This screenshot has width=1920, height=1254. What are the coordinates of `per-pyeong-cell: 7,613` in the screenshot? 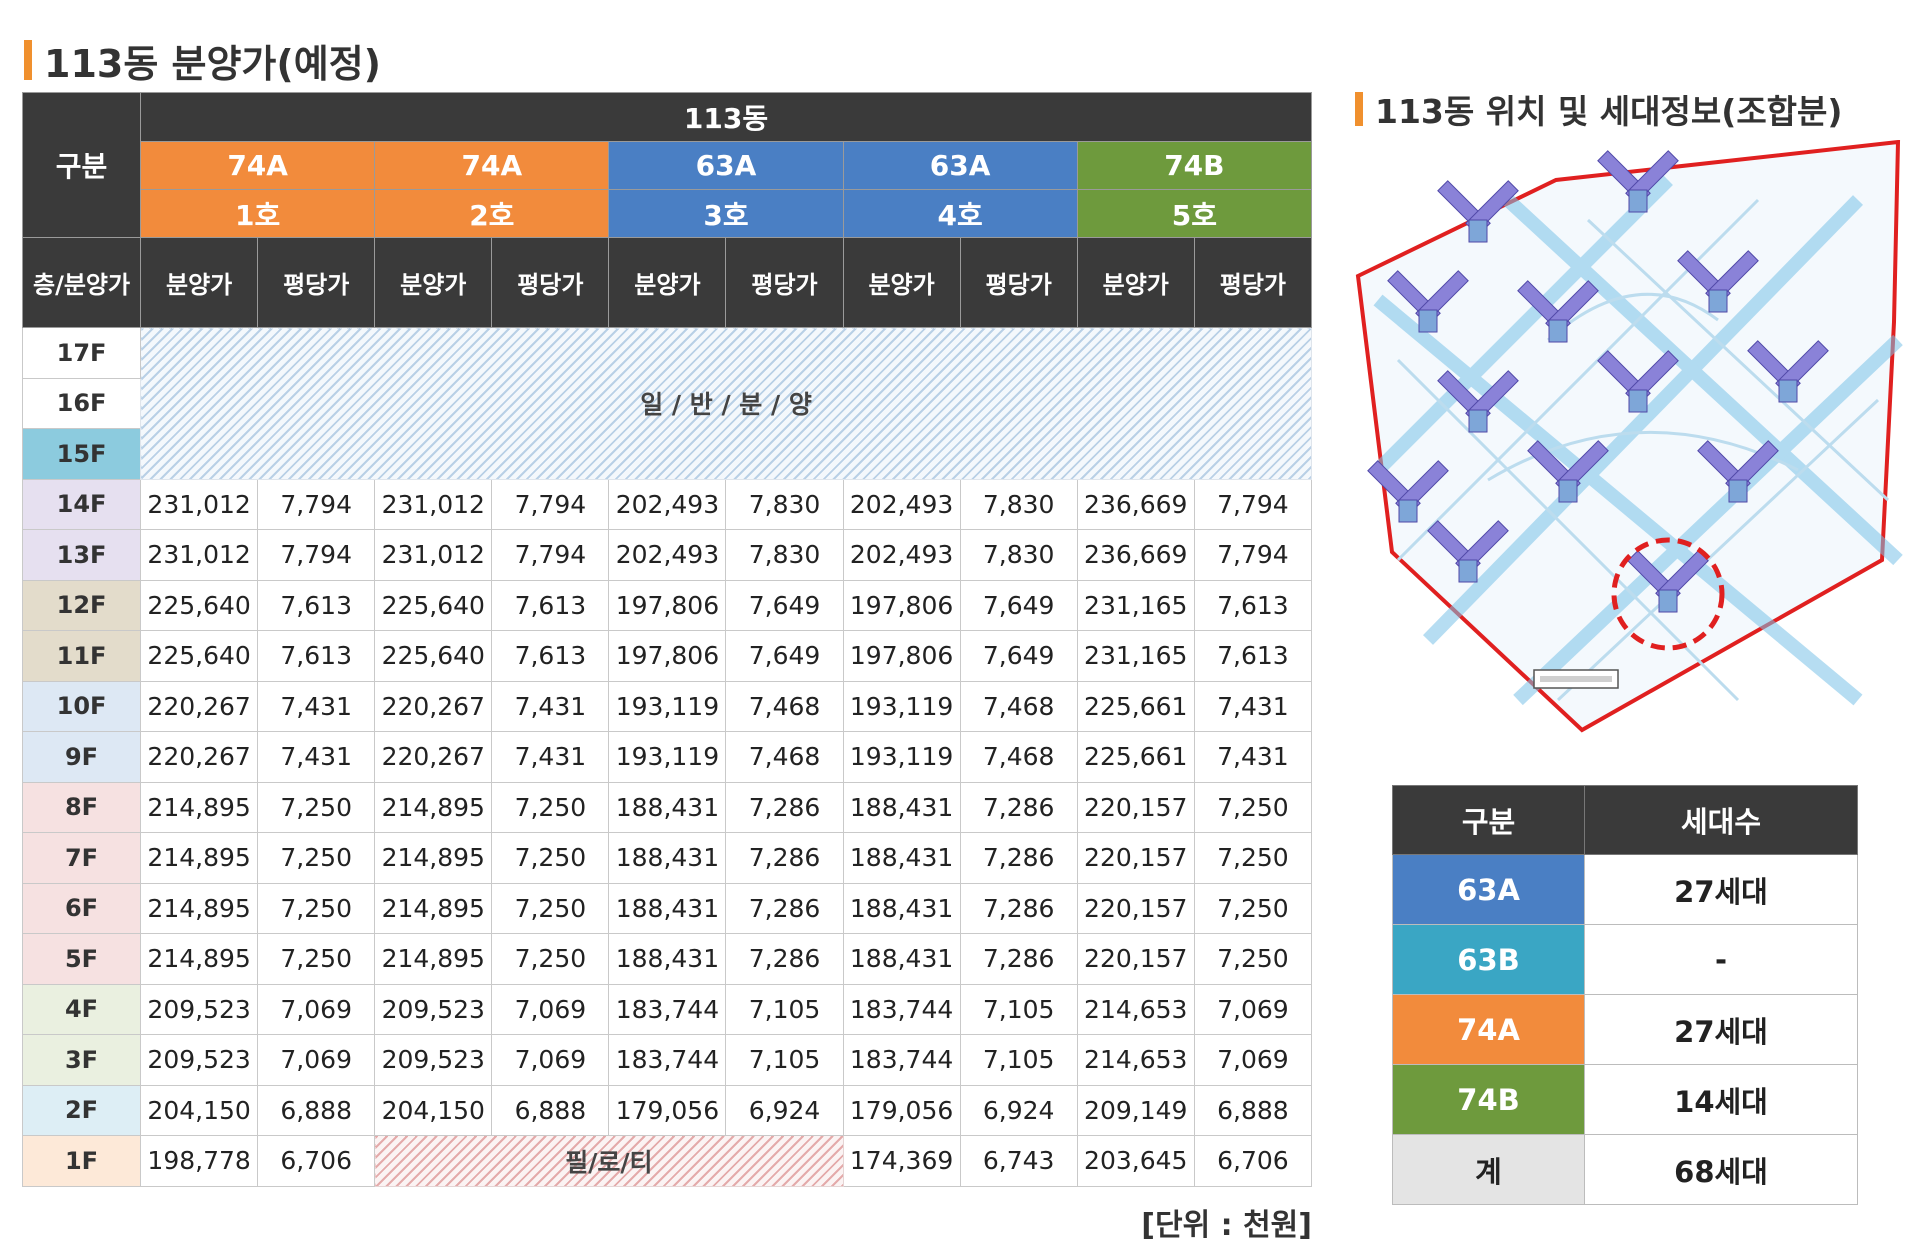 It's located at (550, 605).